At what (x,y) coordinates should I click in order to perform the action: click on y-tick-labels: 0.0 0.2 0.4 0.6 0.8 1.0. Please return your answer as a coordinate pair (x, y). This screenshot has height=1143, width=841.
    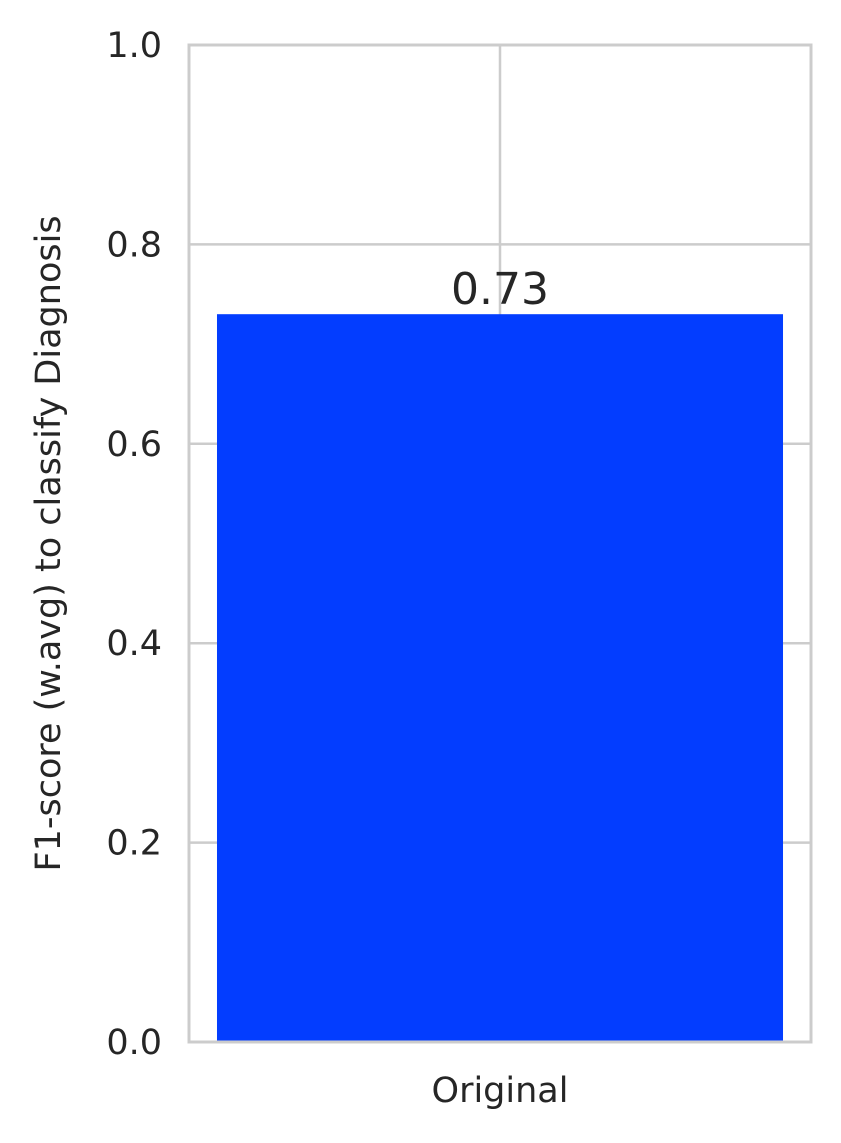
    Looking at the image, I should click on (134, 544).